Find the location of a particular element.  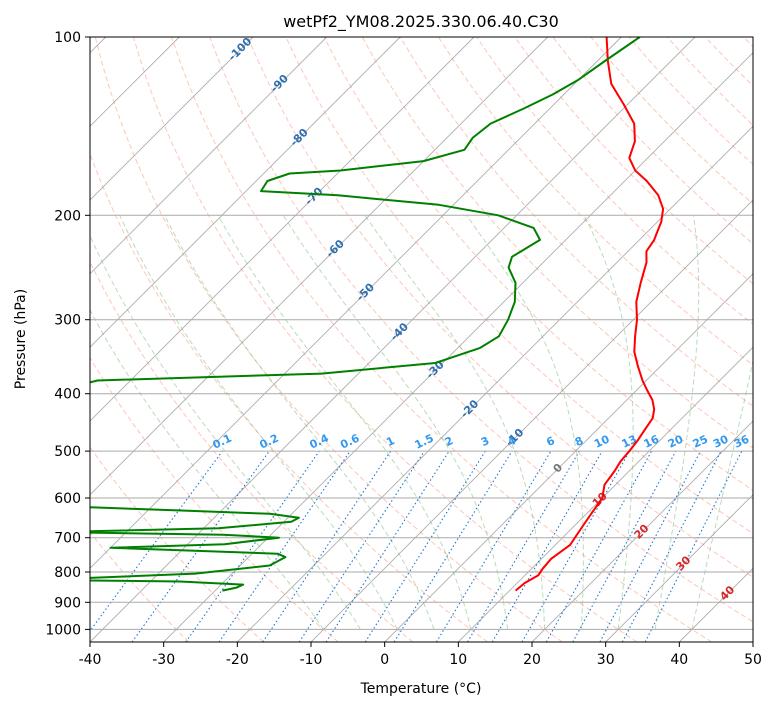

x-tick-label: 40 is located at coordinates (679, 660).